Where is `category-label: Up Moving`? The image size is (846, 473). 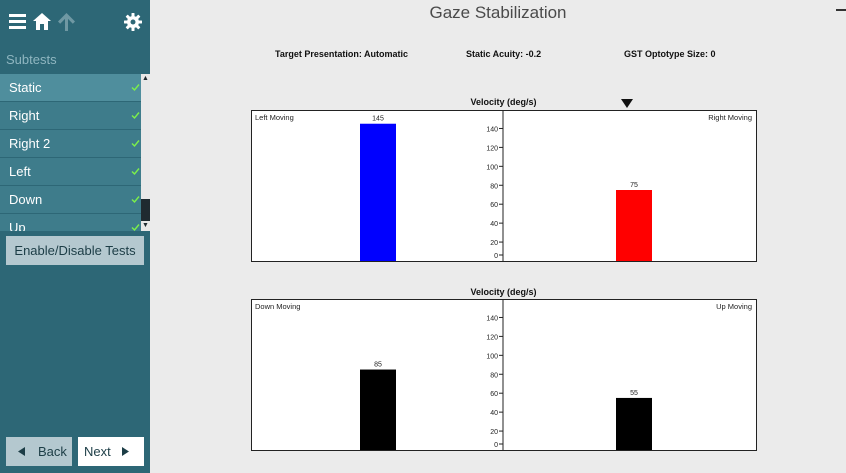
category-label: Up Moving is located at coordinates (734, 306).